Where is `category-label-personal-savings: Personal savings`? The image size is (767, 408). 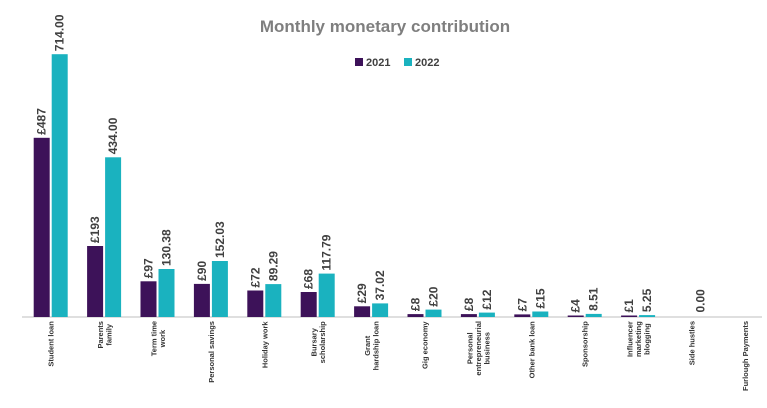 category-label-personal-savings: Personal savings is located at coordinates (211, 352).